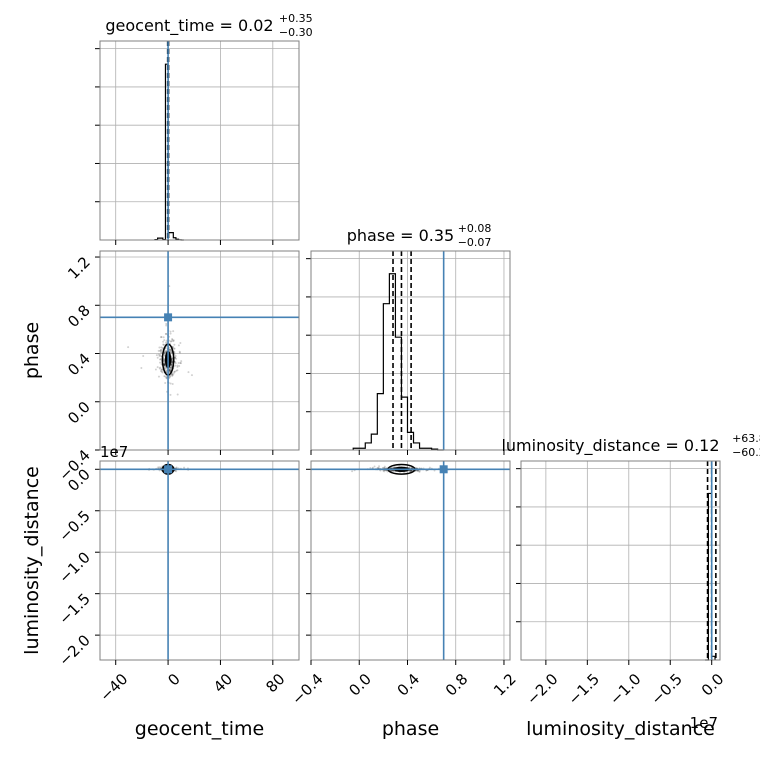 Image resolution: width=760 pixels, height=760 pixels. I want to click on x-tick-label: −0.4, so click(307, 689).